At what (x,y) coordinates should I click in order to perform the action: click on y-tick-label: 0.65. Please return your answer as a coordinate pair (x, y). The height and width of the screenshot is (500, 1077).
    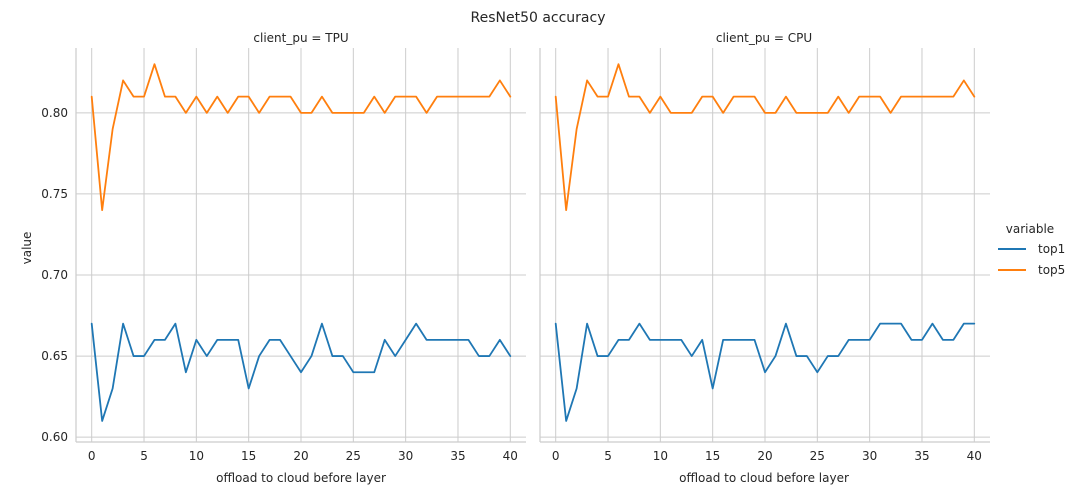
    Looking at the image, I should click on (54, 356).